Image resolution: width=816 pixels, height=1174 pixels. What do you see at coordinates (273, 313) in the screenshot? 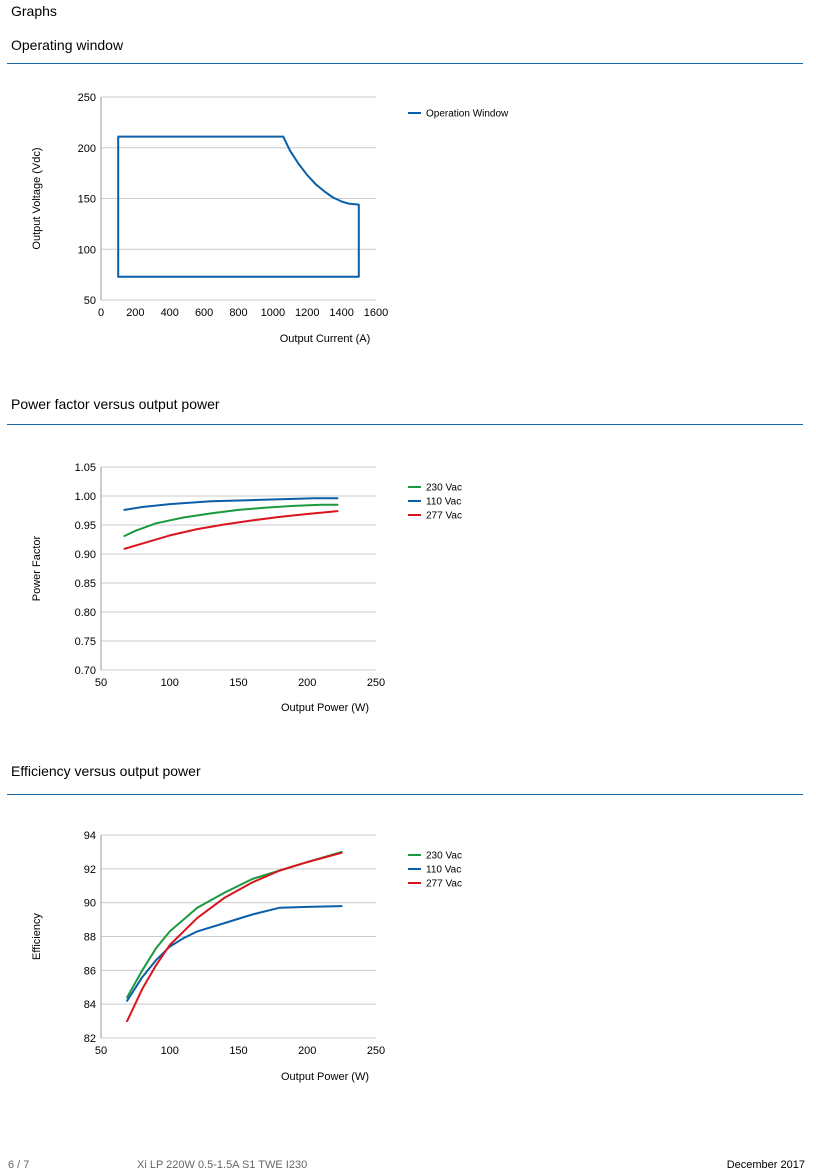
I see `x-tick-label: 1000` at bounding box center [273, 313].